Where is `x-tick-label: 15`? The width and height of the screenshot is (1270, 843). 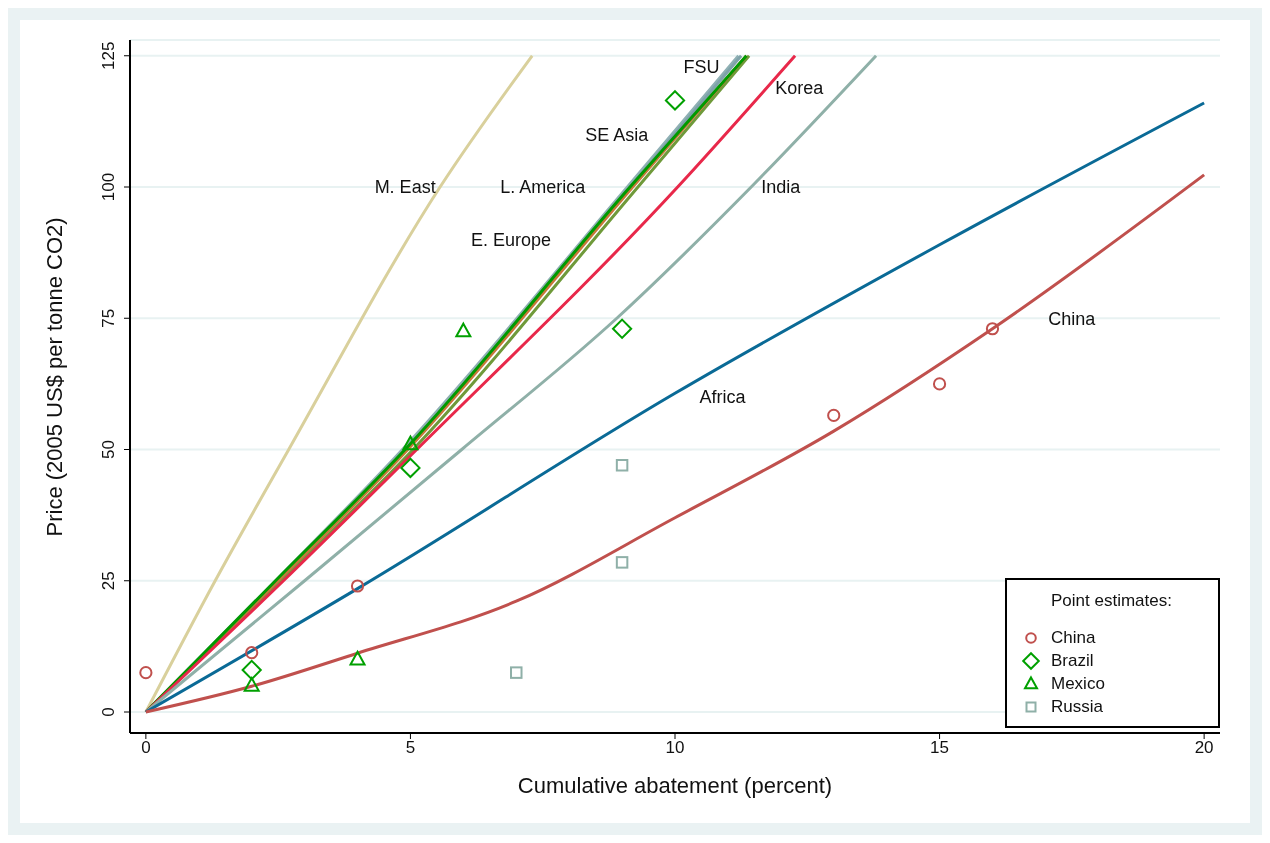
x-tick-label: 15 is located at coordinates (940, 748).